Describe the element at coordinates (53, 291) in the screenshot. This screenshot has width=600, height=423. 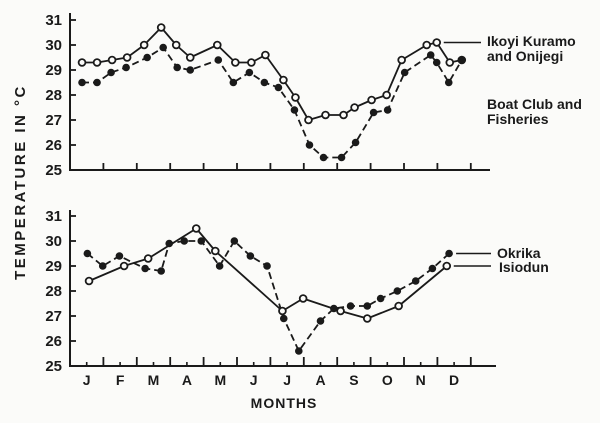
I see `y-tick-label: 28` at that location.